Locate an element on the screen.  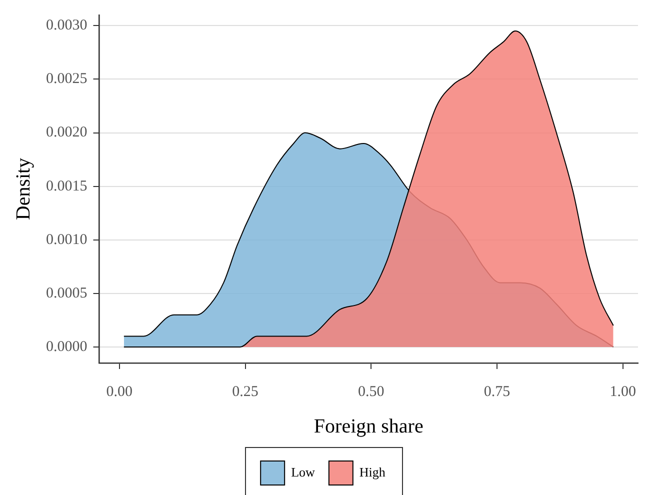
legend-label: High is located at coordinates (372, 472).